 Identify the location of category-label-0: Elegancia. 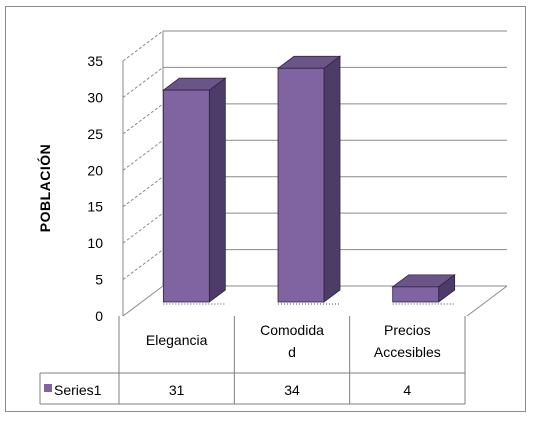
(177, 340).